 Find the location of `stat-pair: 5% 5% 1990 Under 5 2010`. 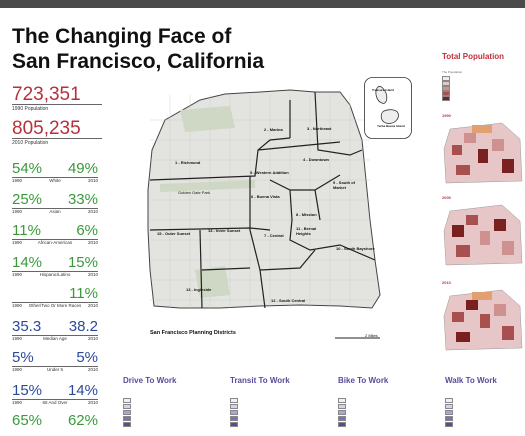

stat-pair: 5% 5% 1990 Under 5 2010 is located at coordinates (55, 361).